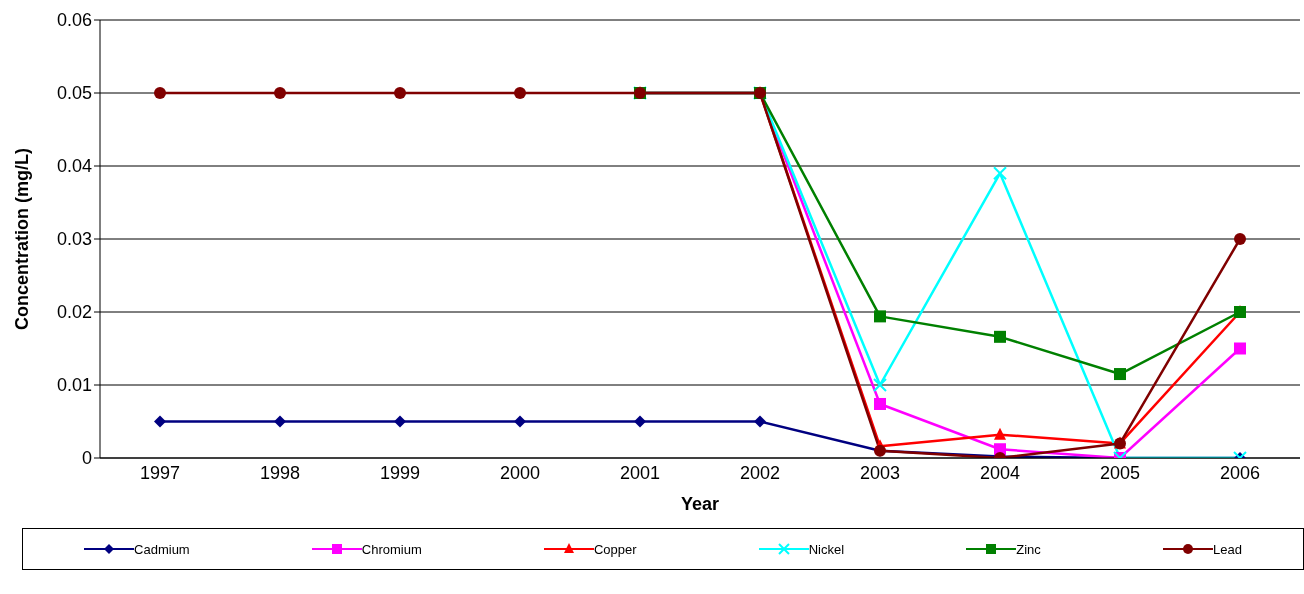  Describe the element at coordinates (162, 549) in the screenshot. I see `legend-label: Cadmium` at that location.